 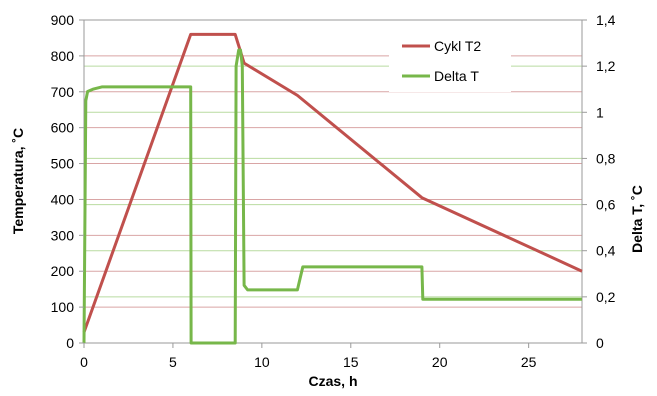 What do you see at coordinates (456, 76) in the screenshot?
I see `legend-label-delta-t: Delta T` at bounding box center [456, 76].